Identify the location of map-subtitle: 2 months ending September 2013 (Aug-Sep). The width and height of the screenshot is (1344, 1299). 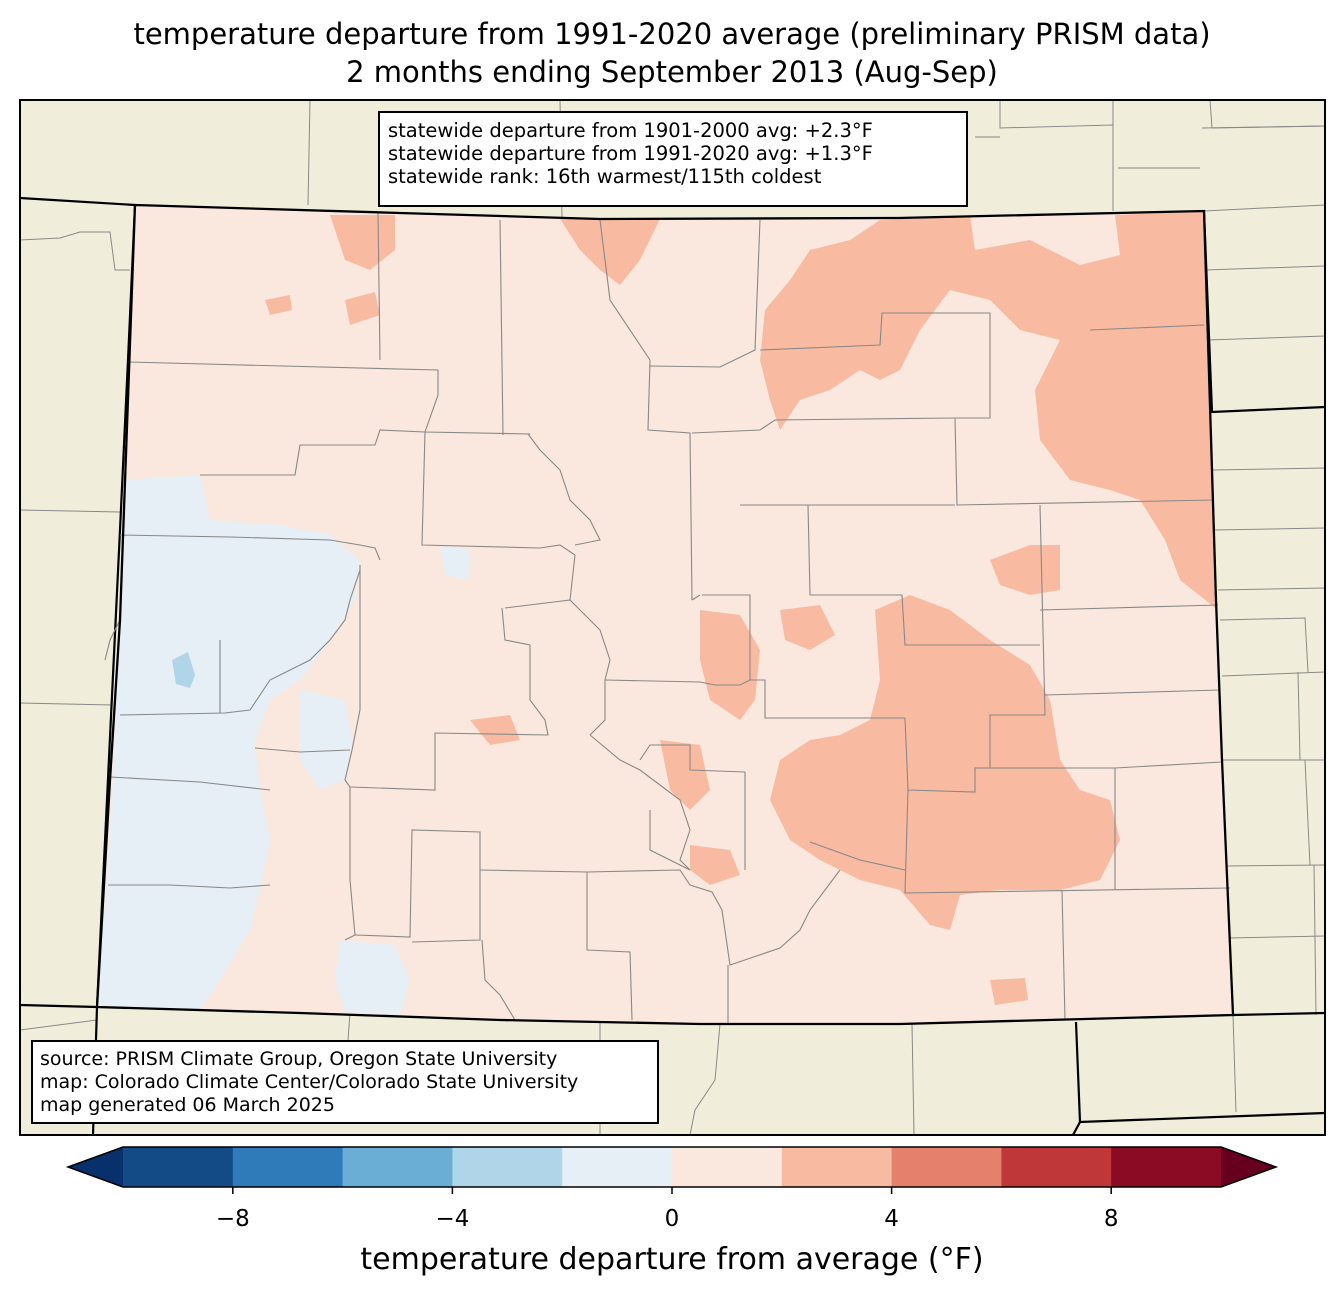
(672, 72).